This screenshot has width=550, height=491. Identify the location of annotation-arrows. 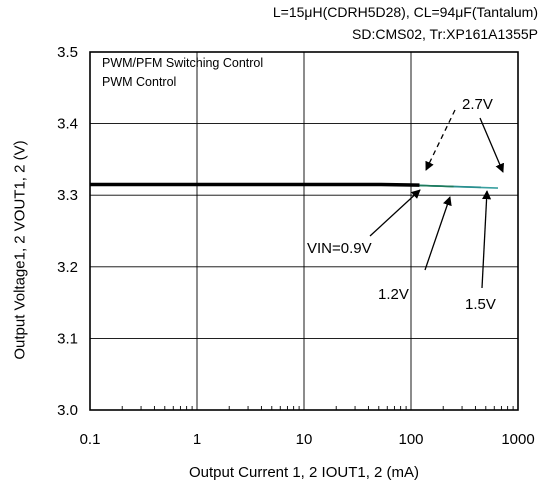
(436, 199).